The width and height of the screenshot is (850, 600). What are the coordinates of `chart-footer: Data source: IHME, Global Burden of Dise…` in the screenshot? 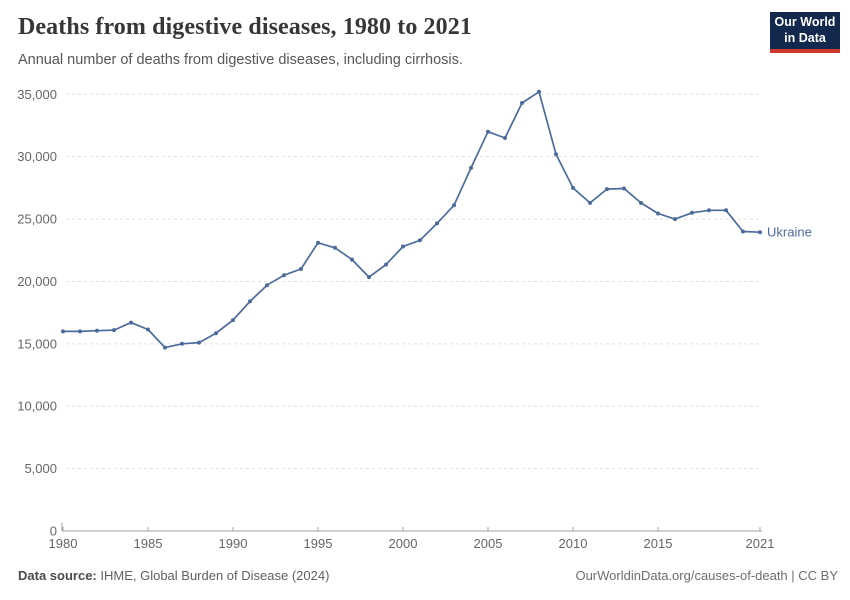 It's located at (428, 575).